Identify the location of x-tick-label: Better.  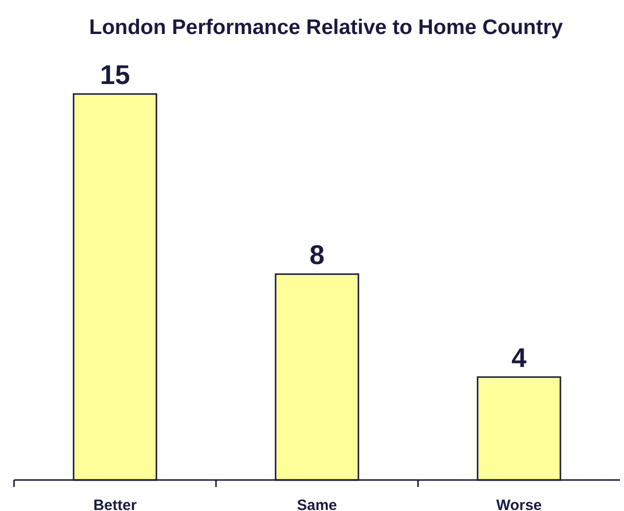
(115, 504).